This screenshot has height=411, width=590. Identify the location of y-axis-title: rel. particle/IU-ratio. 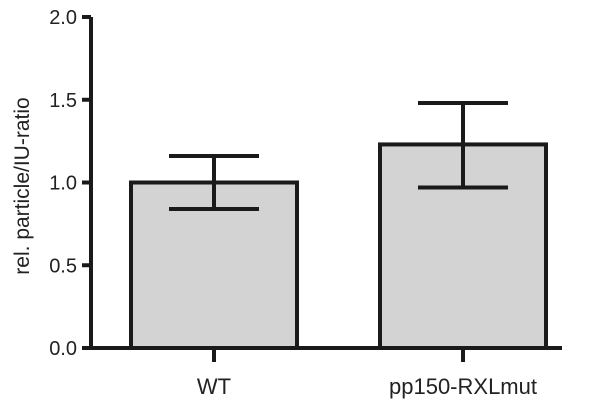
(22, 185).